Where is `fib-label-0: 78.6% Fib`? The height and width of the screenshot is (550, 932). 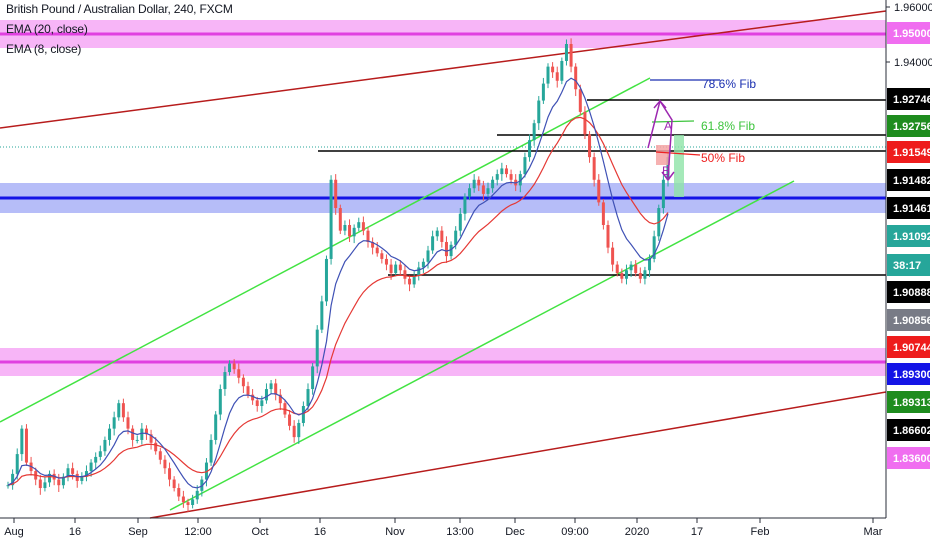
fib-label-0: 78.6% Fib is located at coordinates (729, 84).